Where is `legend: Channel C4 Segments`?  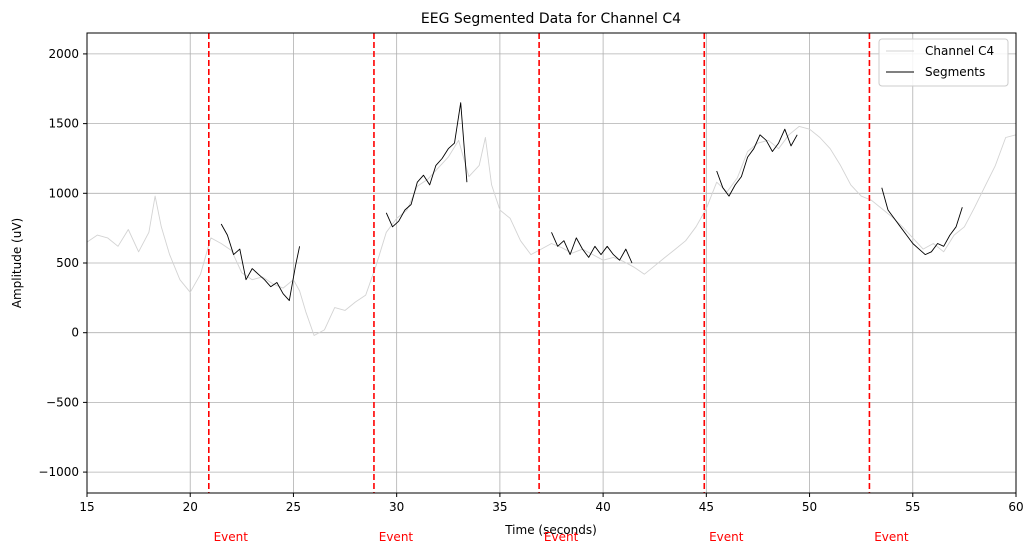 legend: Channel C4 Segments is located at coordinates (943, 62).